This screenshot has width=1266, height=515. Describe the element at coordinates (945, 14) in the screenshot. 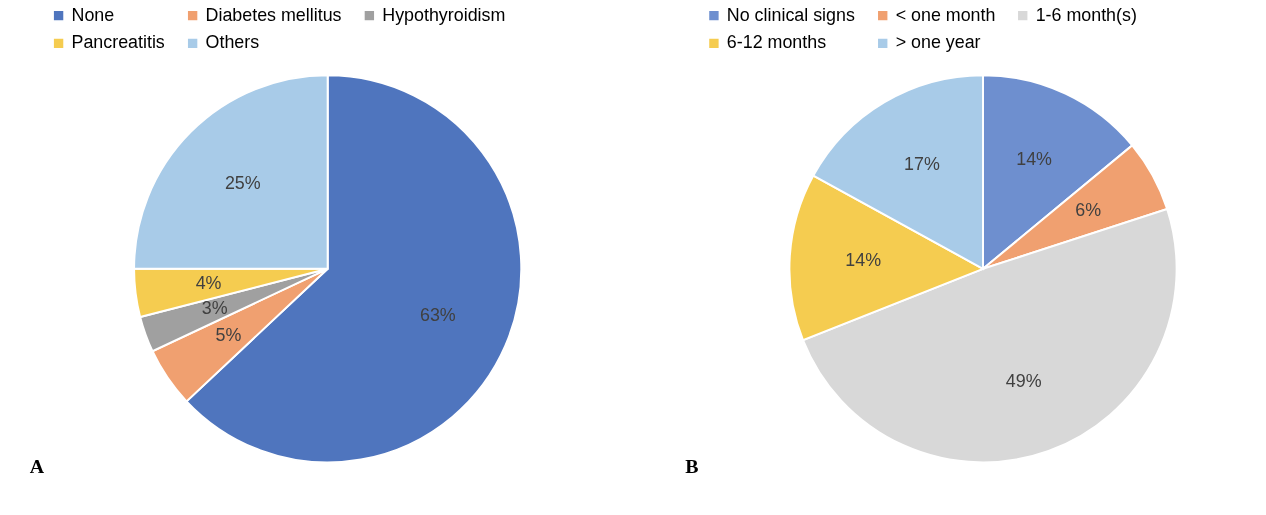

I see `legend-label: < one month` at that location.